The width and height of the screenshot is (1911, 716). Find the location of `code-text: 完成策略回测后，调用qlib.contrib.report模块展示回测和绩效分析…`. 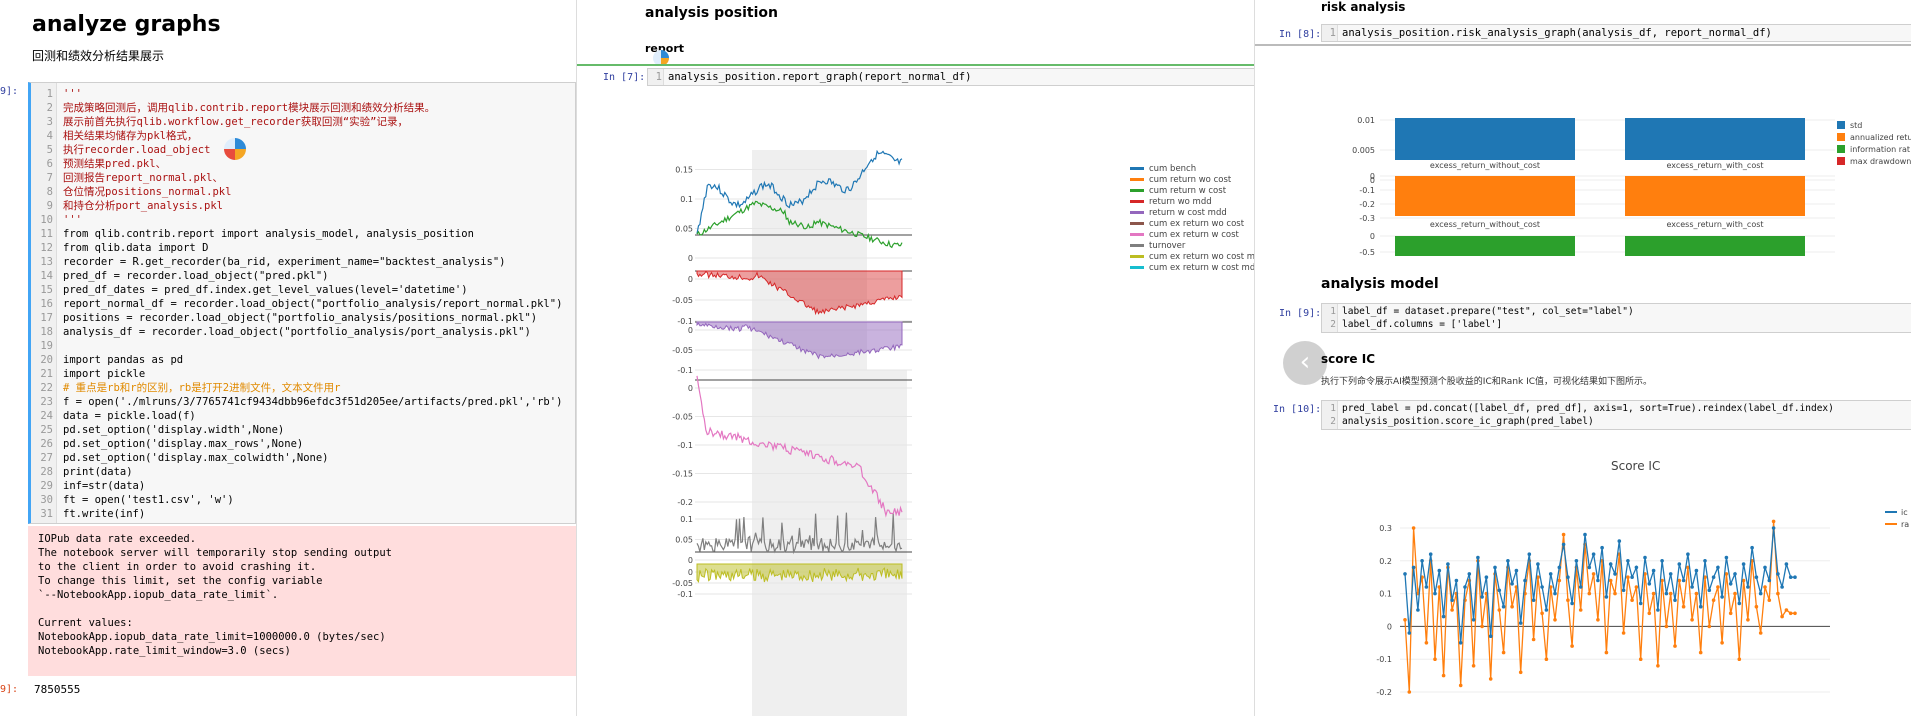

code-text: 完成策略回测后，调用qlib.contrib.report模块展示回测和绩效分析… is located at coordinates (249, 108).